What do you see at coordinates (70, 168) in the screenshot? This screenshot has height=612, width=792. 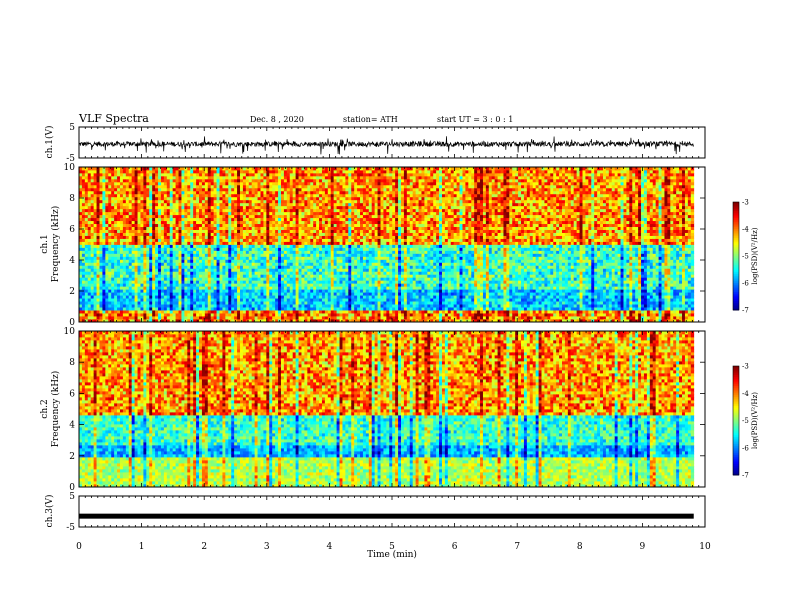 I see `ch1-spectrogram-freq-tick-10: 10` at bounding box center [70, 168].